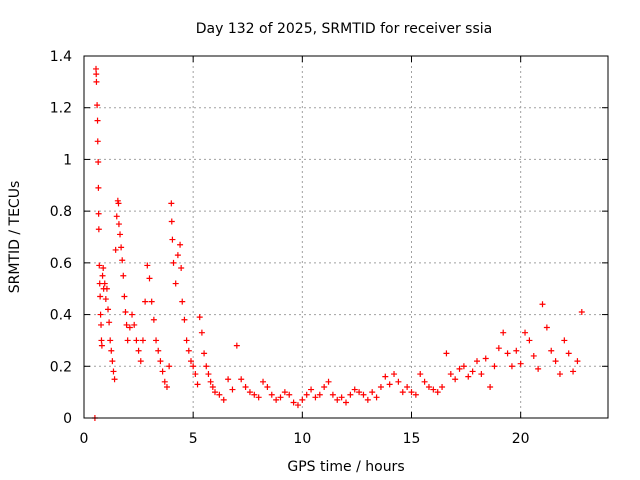  I want to click on y-tick-labels: 0 0.2 0.4 0.6 0.8 1 1.2 1.4, so click(61, 238).